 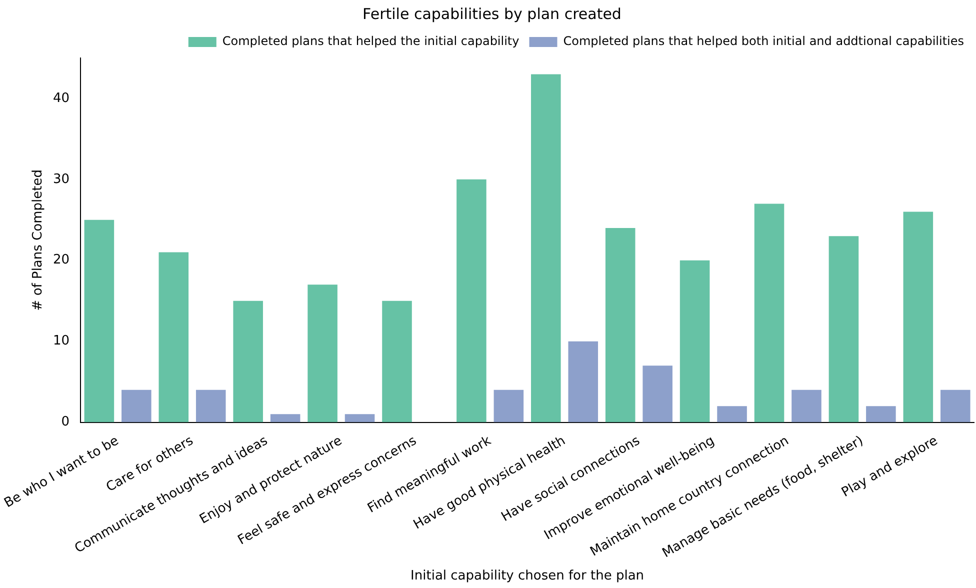 What do you see at coordinates (763, 41) in the screenshot?
I see `legend-label: Completed plans that helped both initial and addtional capabilities` at bounding box center [763, 41].